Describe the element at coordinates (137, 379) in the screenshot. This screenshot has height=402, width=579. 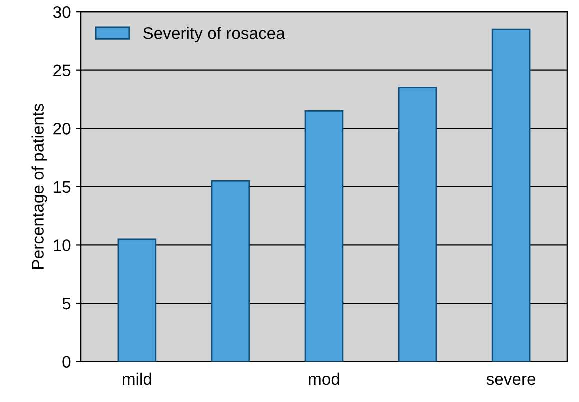
I see `x-tick-label: mild` at that location.